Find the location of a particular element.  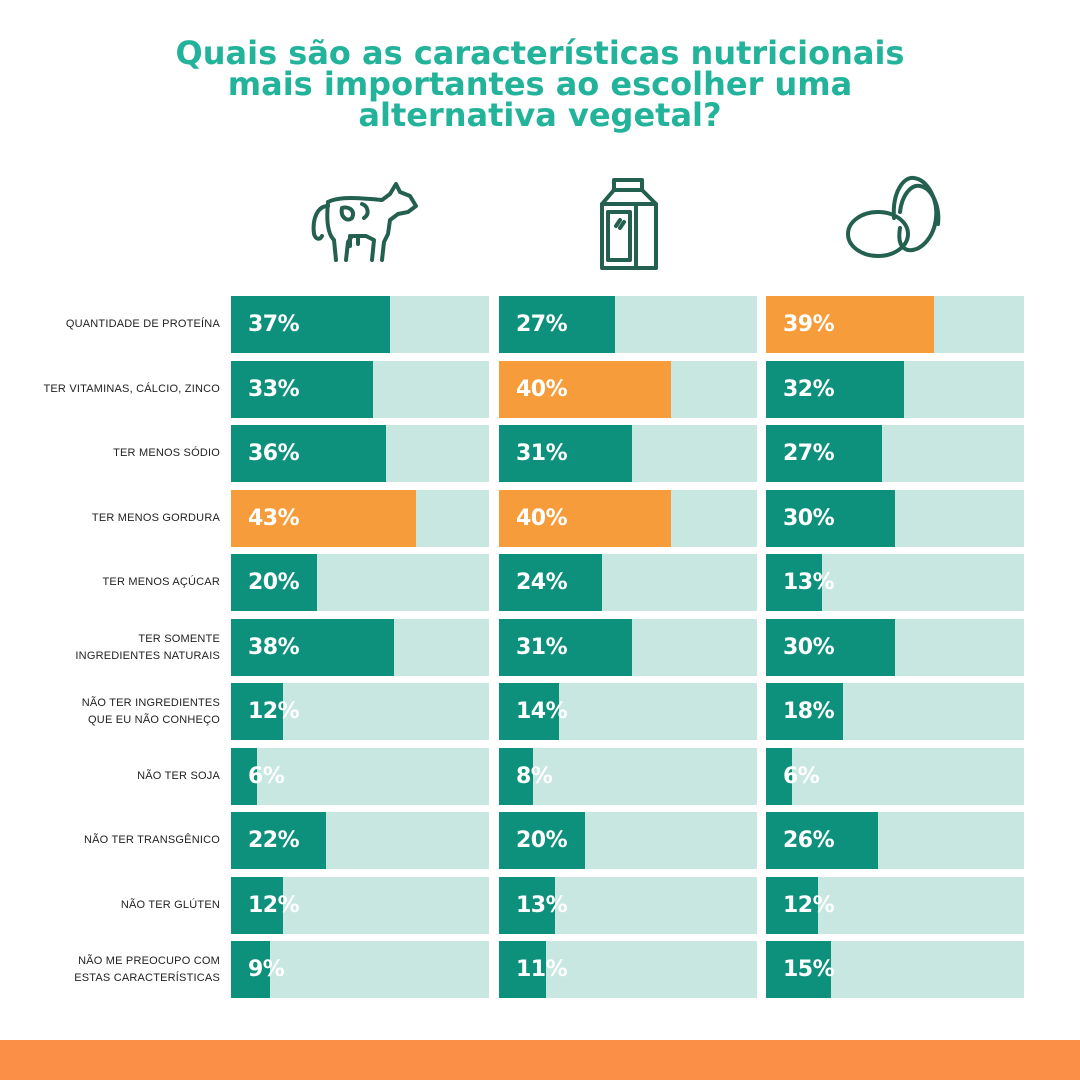

category-label-line: Não ter ingredientes is located at coordinates (150, 702).